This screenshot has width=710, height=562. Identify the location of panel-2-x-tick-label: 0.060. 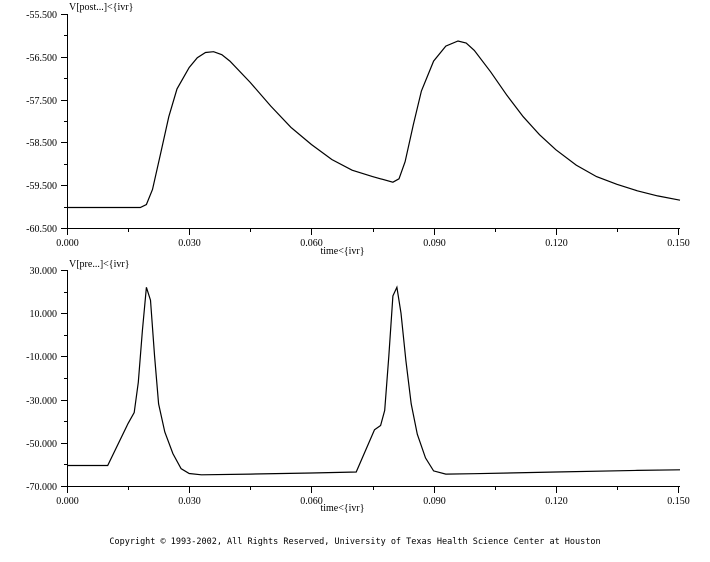
(311, 501).